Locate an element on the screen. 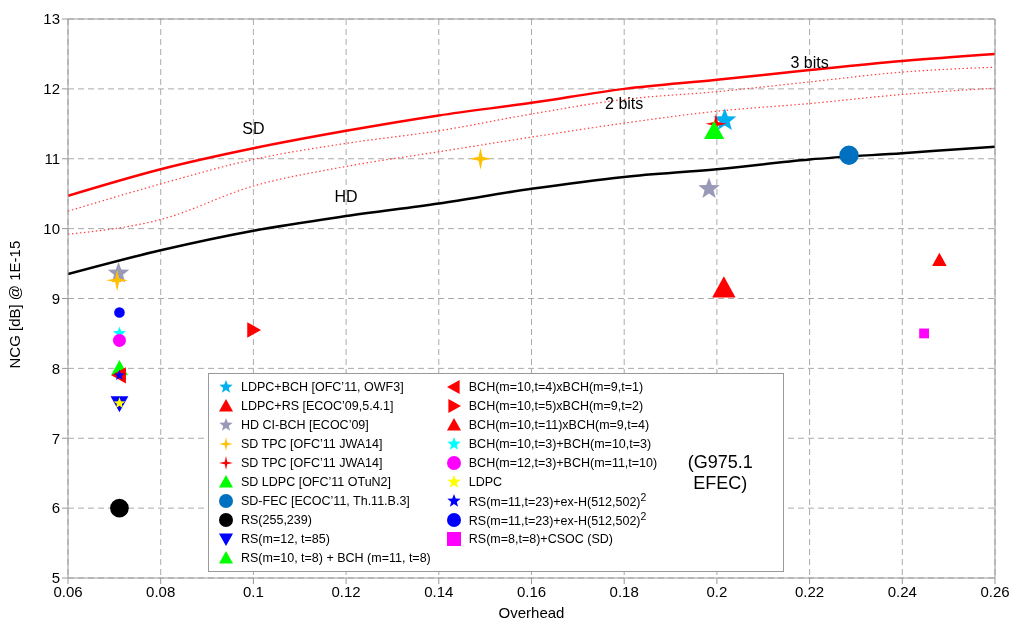  annotation: 2 bits is located at coordinates (624, 103).